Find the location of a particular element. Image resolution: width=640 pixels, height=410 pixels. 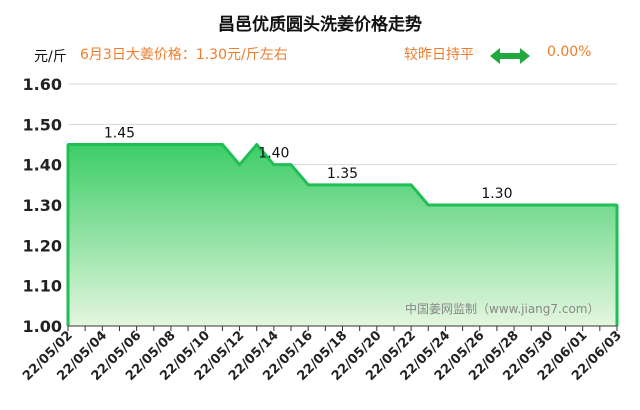

y-tick-label: 1.00 is located at coordinates (42, 326).